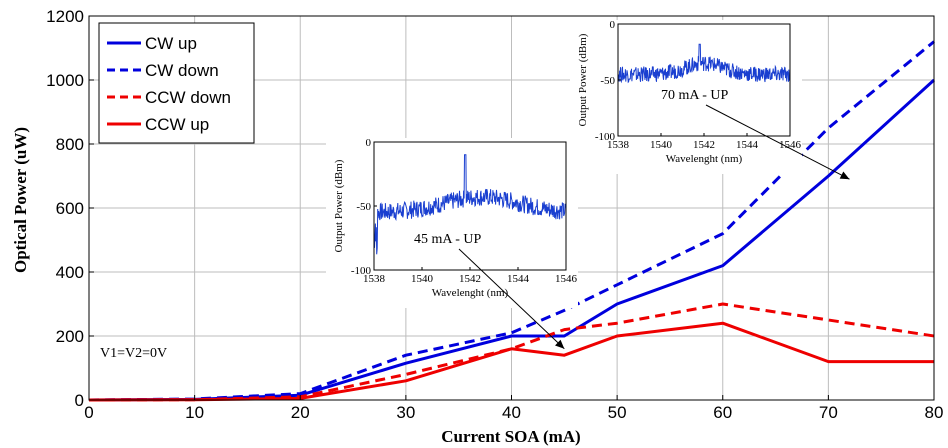  What do you see at coordinates (934, 412) in the screenshot?
I see `x-tick-label: 80` at bounding box center [934, 412].